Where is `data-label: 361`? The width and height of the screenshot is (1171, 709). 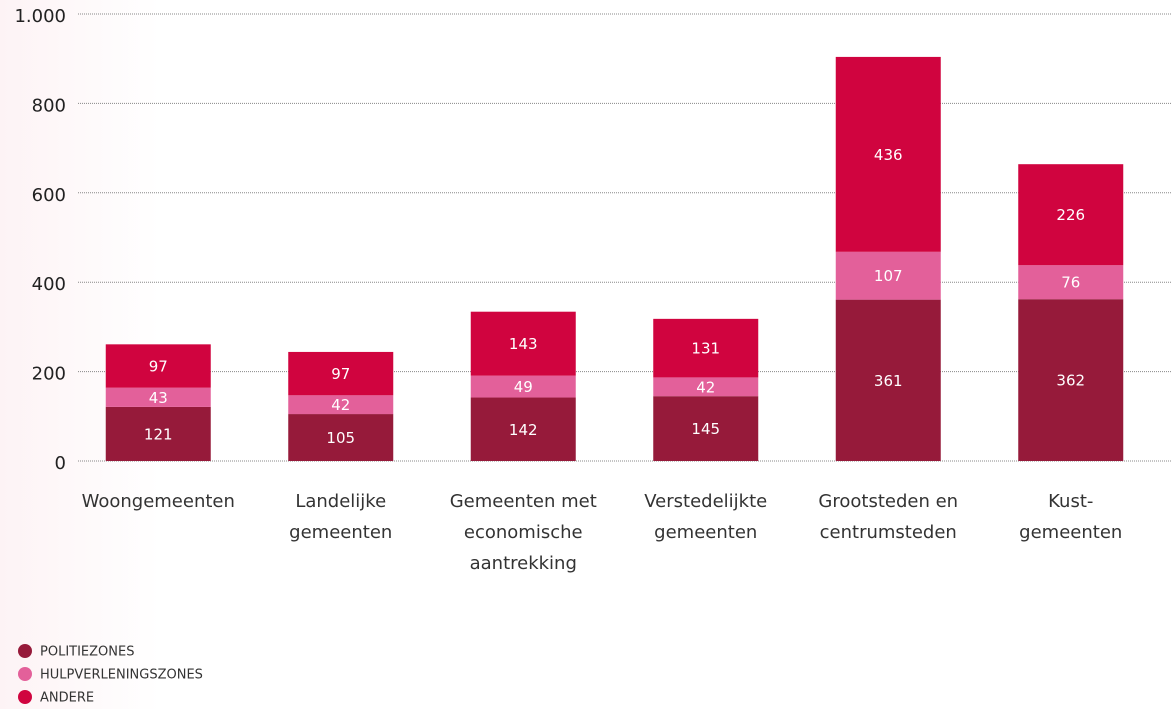 data-label: 361 is located at coordinates (888, 381).